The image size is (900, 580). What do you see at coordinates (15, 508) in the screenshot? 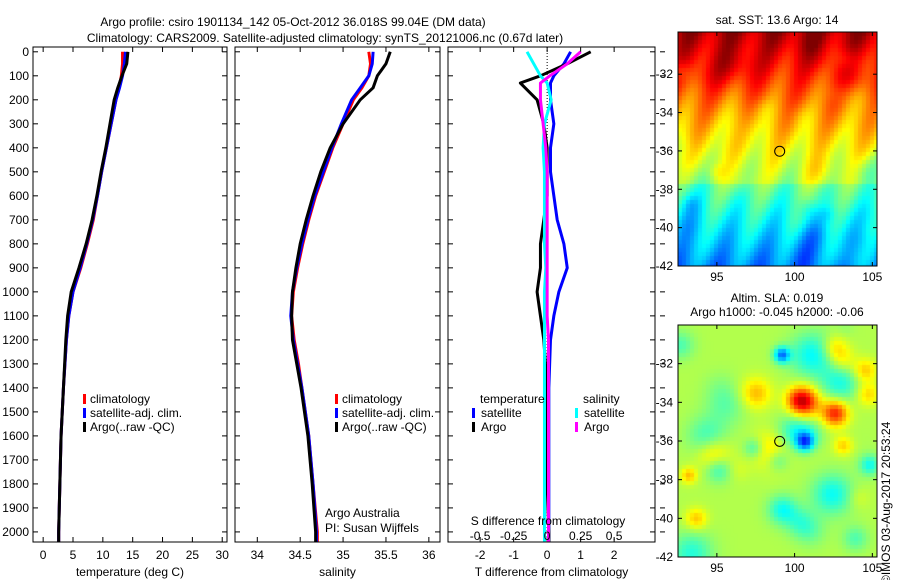
I see `y-tick-label: 1900` at bounding box center [15, 508].